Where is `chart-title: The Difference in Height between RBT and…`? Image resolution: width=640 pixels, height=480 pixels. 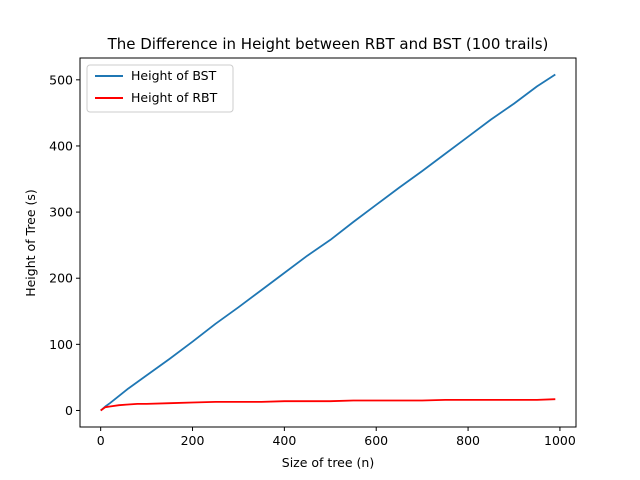
chart-title: The Difference in Height between RBT and… is located at coordinates (328, 44).